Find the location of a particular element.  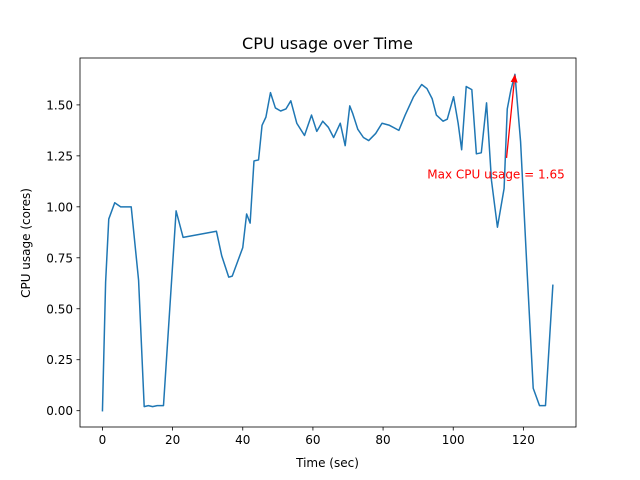

y-tick-label: 1.25 is located at coordinates (59, 156).